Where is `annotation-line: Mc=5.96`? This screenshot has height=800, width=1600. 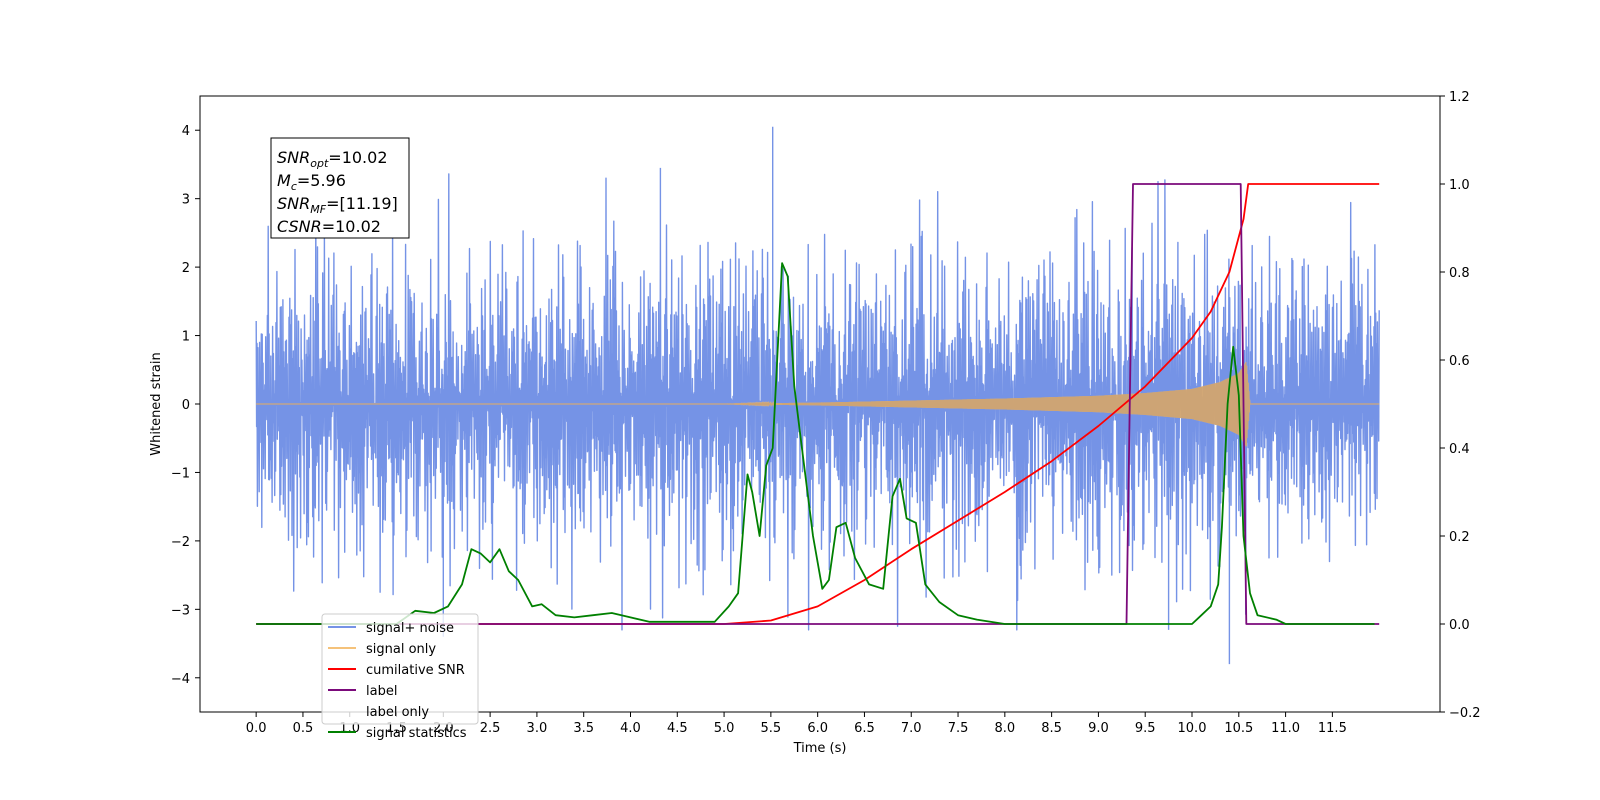 annotation-line: Mc=5.96 is located at coordinates (311, 182).